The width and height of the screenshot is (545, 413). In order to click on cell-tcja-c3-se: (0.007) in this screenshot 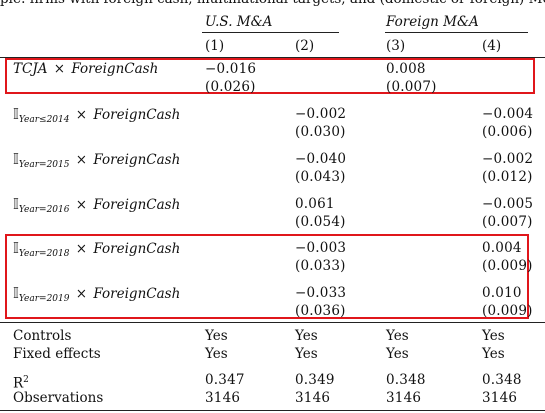, I will do `click(411, 87)`.